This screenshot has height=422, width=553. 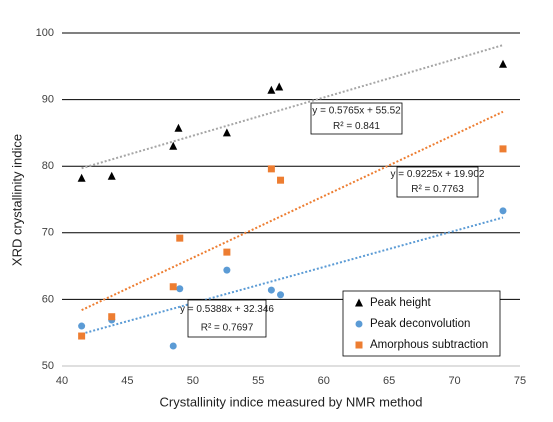 What do you see at coordinates (454, 381) in the screenshot?
I see `x-tick-label: 70` at bounding box center [454, 381].